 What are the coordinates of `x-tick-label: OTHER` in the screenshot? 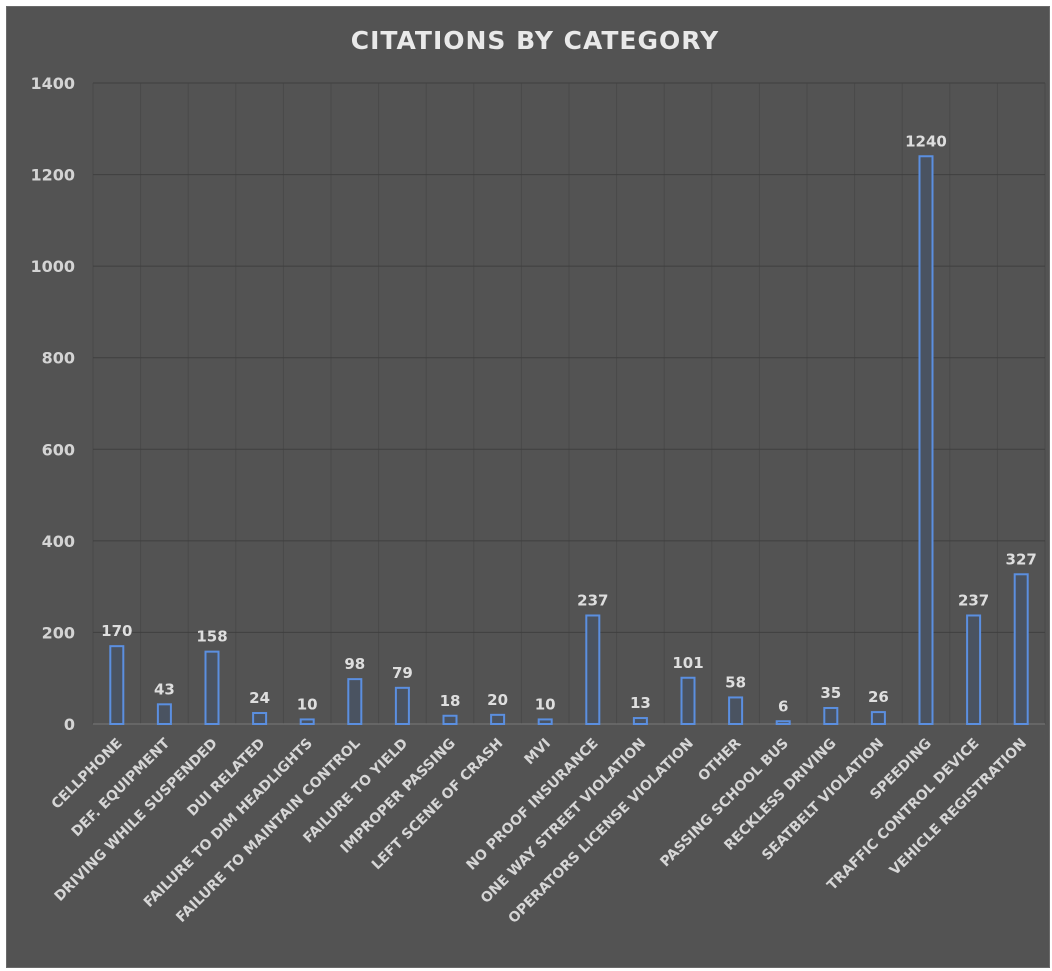 It's located at (719, 759).